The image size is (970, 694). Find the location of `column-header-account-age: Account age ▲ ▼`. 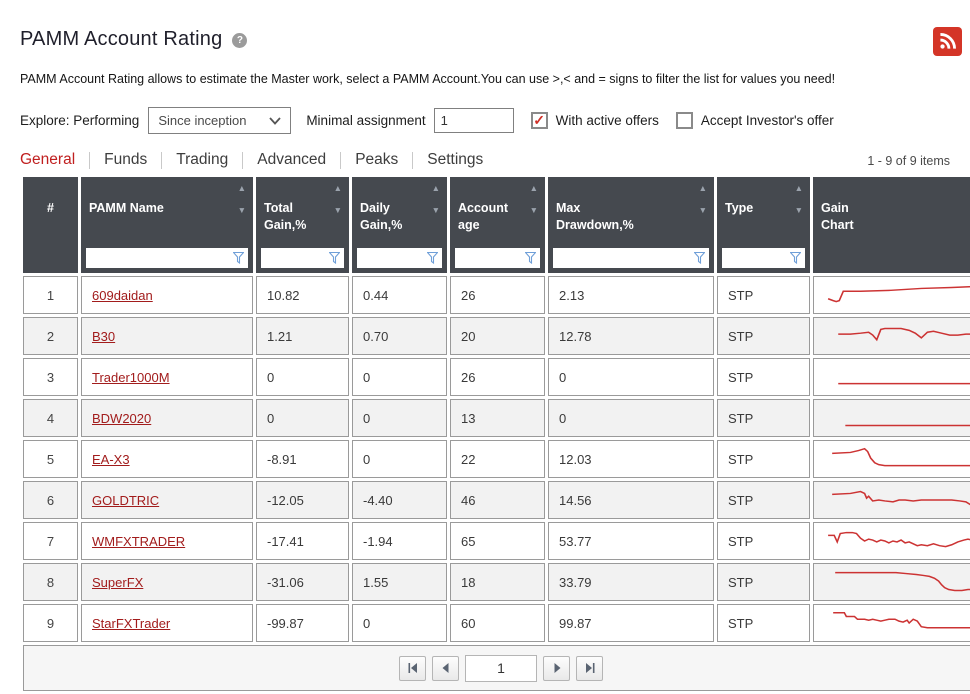

column-header-account-age: Account age ▲ ▼ is located at coordinates (497, 225).